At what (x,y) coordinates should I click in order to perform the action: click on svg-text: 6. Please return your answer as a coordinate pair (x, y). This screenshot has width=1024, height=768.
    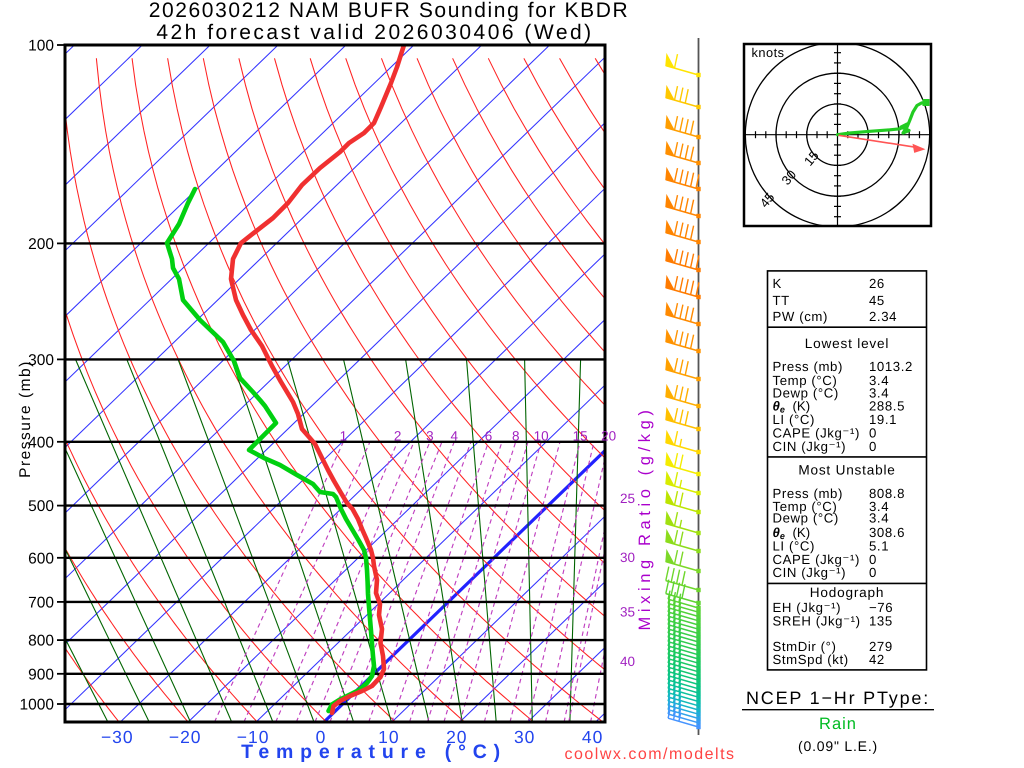
    Looking at the image, I should click on (489, 436).